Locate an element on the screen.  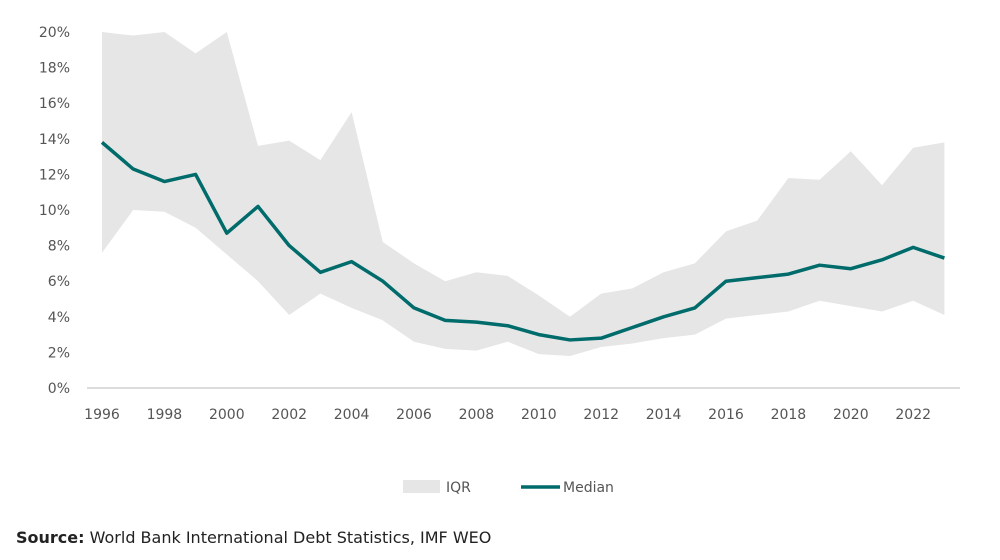
legend: IQR Median is located at coordinates (508, 488).